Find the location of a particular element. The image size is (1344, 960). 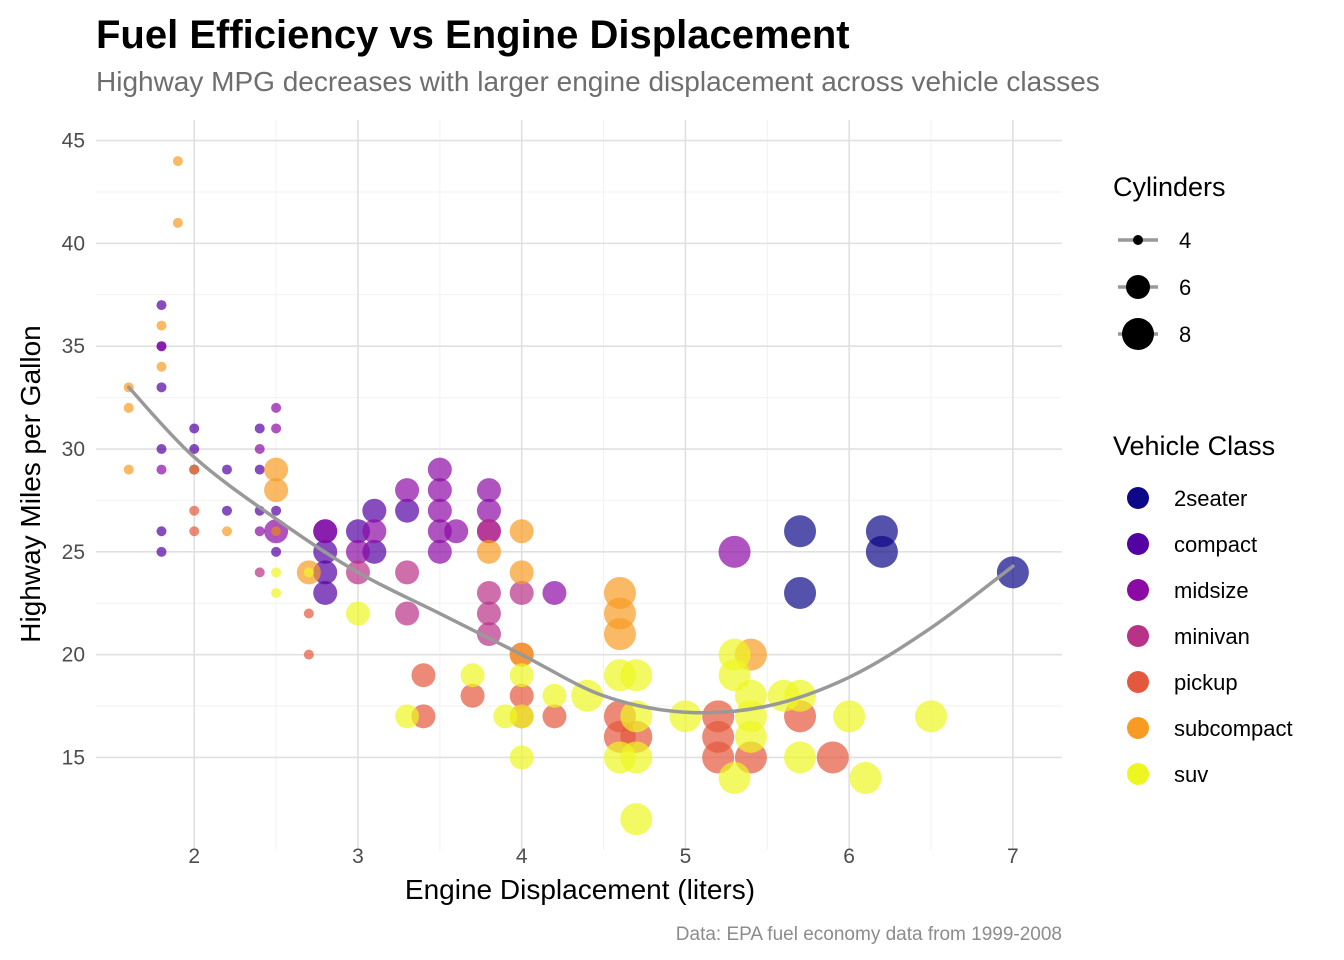

x-tick-label: 5 is located at coordinates (686, 856).